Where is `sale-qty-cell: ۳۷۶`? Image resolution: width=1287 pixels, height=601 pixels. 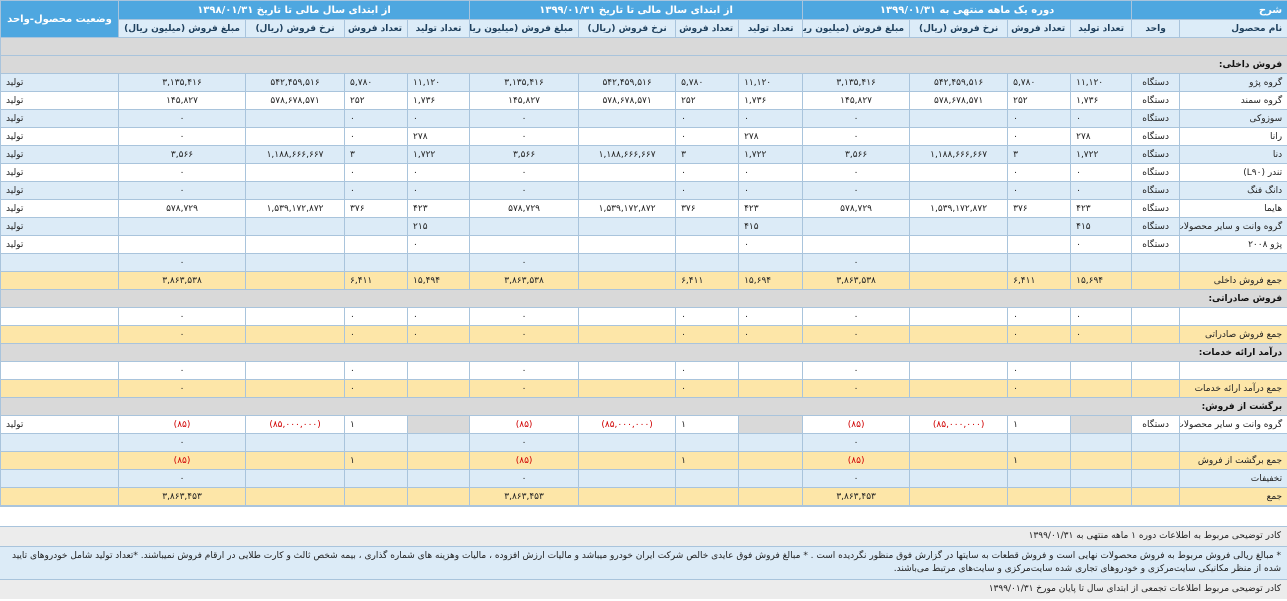
sale-qty-cell: ۳۷۶ is located at coordinates (707, 208).